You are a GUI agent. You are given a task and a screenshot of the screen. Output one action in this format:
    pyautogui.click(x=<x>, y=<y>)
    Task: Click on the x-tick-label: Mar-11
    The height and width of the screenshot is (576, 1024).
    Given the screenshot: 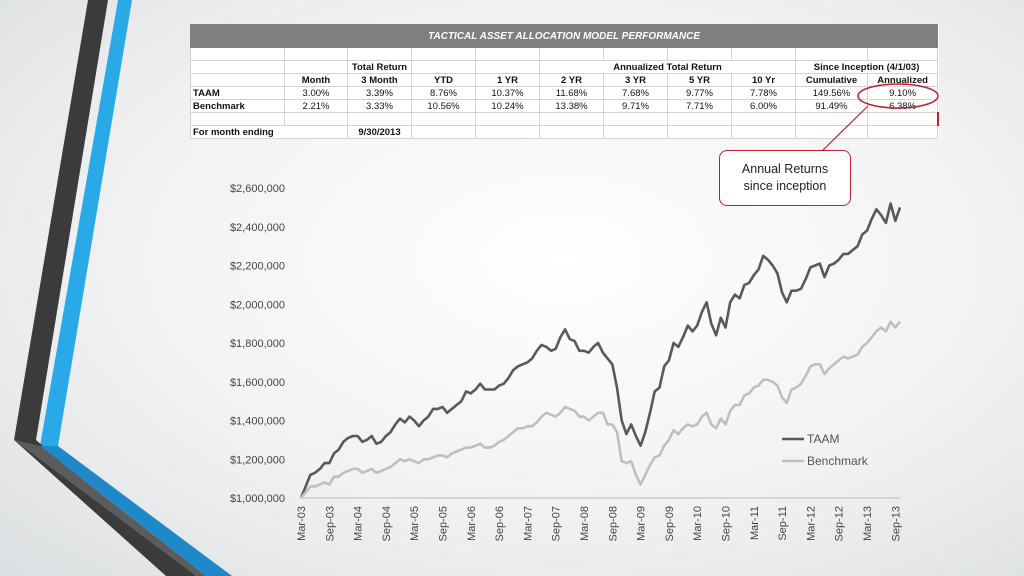 What is the action you would take?
    pyautogui.click(x=755, y=523)
    